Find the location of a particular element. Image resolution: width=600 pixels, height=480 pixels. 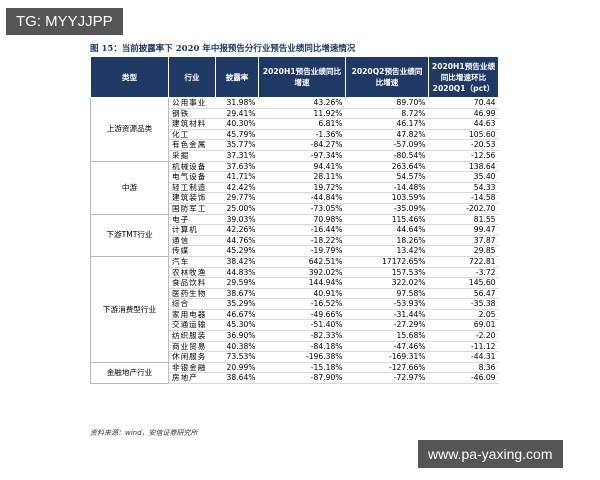

table-row: 医药生物 38.67% 40.91% 97.58% 56.47 is located at coordinates (295, 294).